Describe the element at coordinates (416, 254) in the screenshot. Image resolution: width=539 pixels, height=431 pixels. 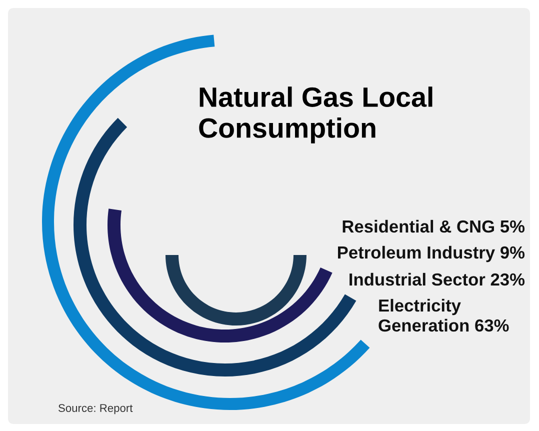
I see `category-label: Petroleum Industry` at that location.